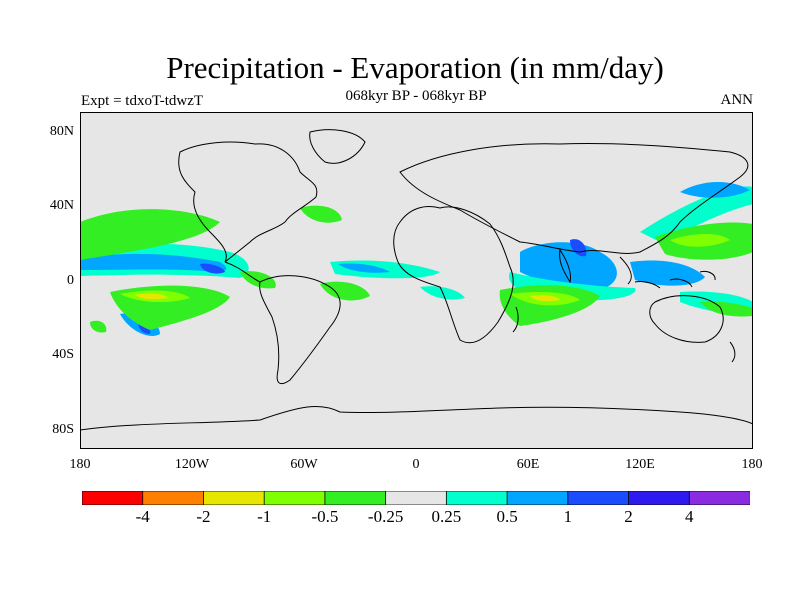 The height and width of the screenshot is (600, 800). Describe the element at coordinates (574, 198) in the screenshot. I see `eurasia-coast` at that location.